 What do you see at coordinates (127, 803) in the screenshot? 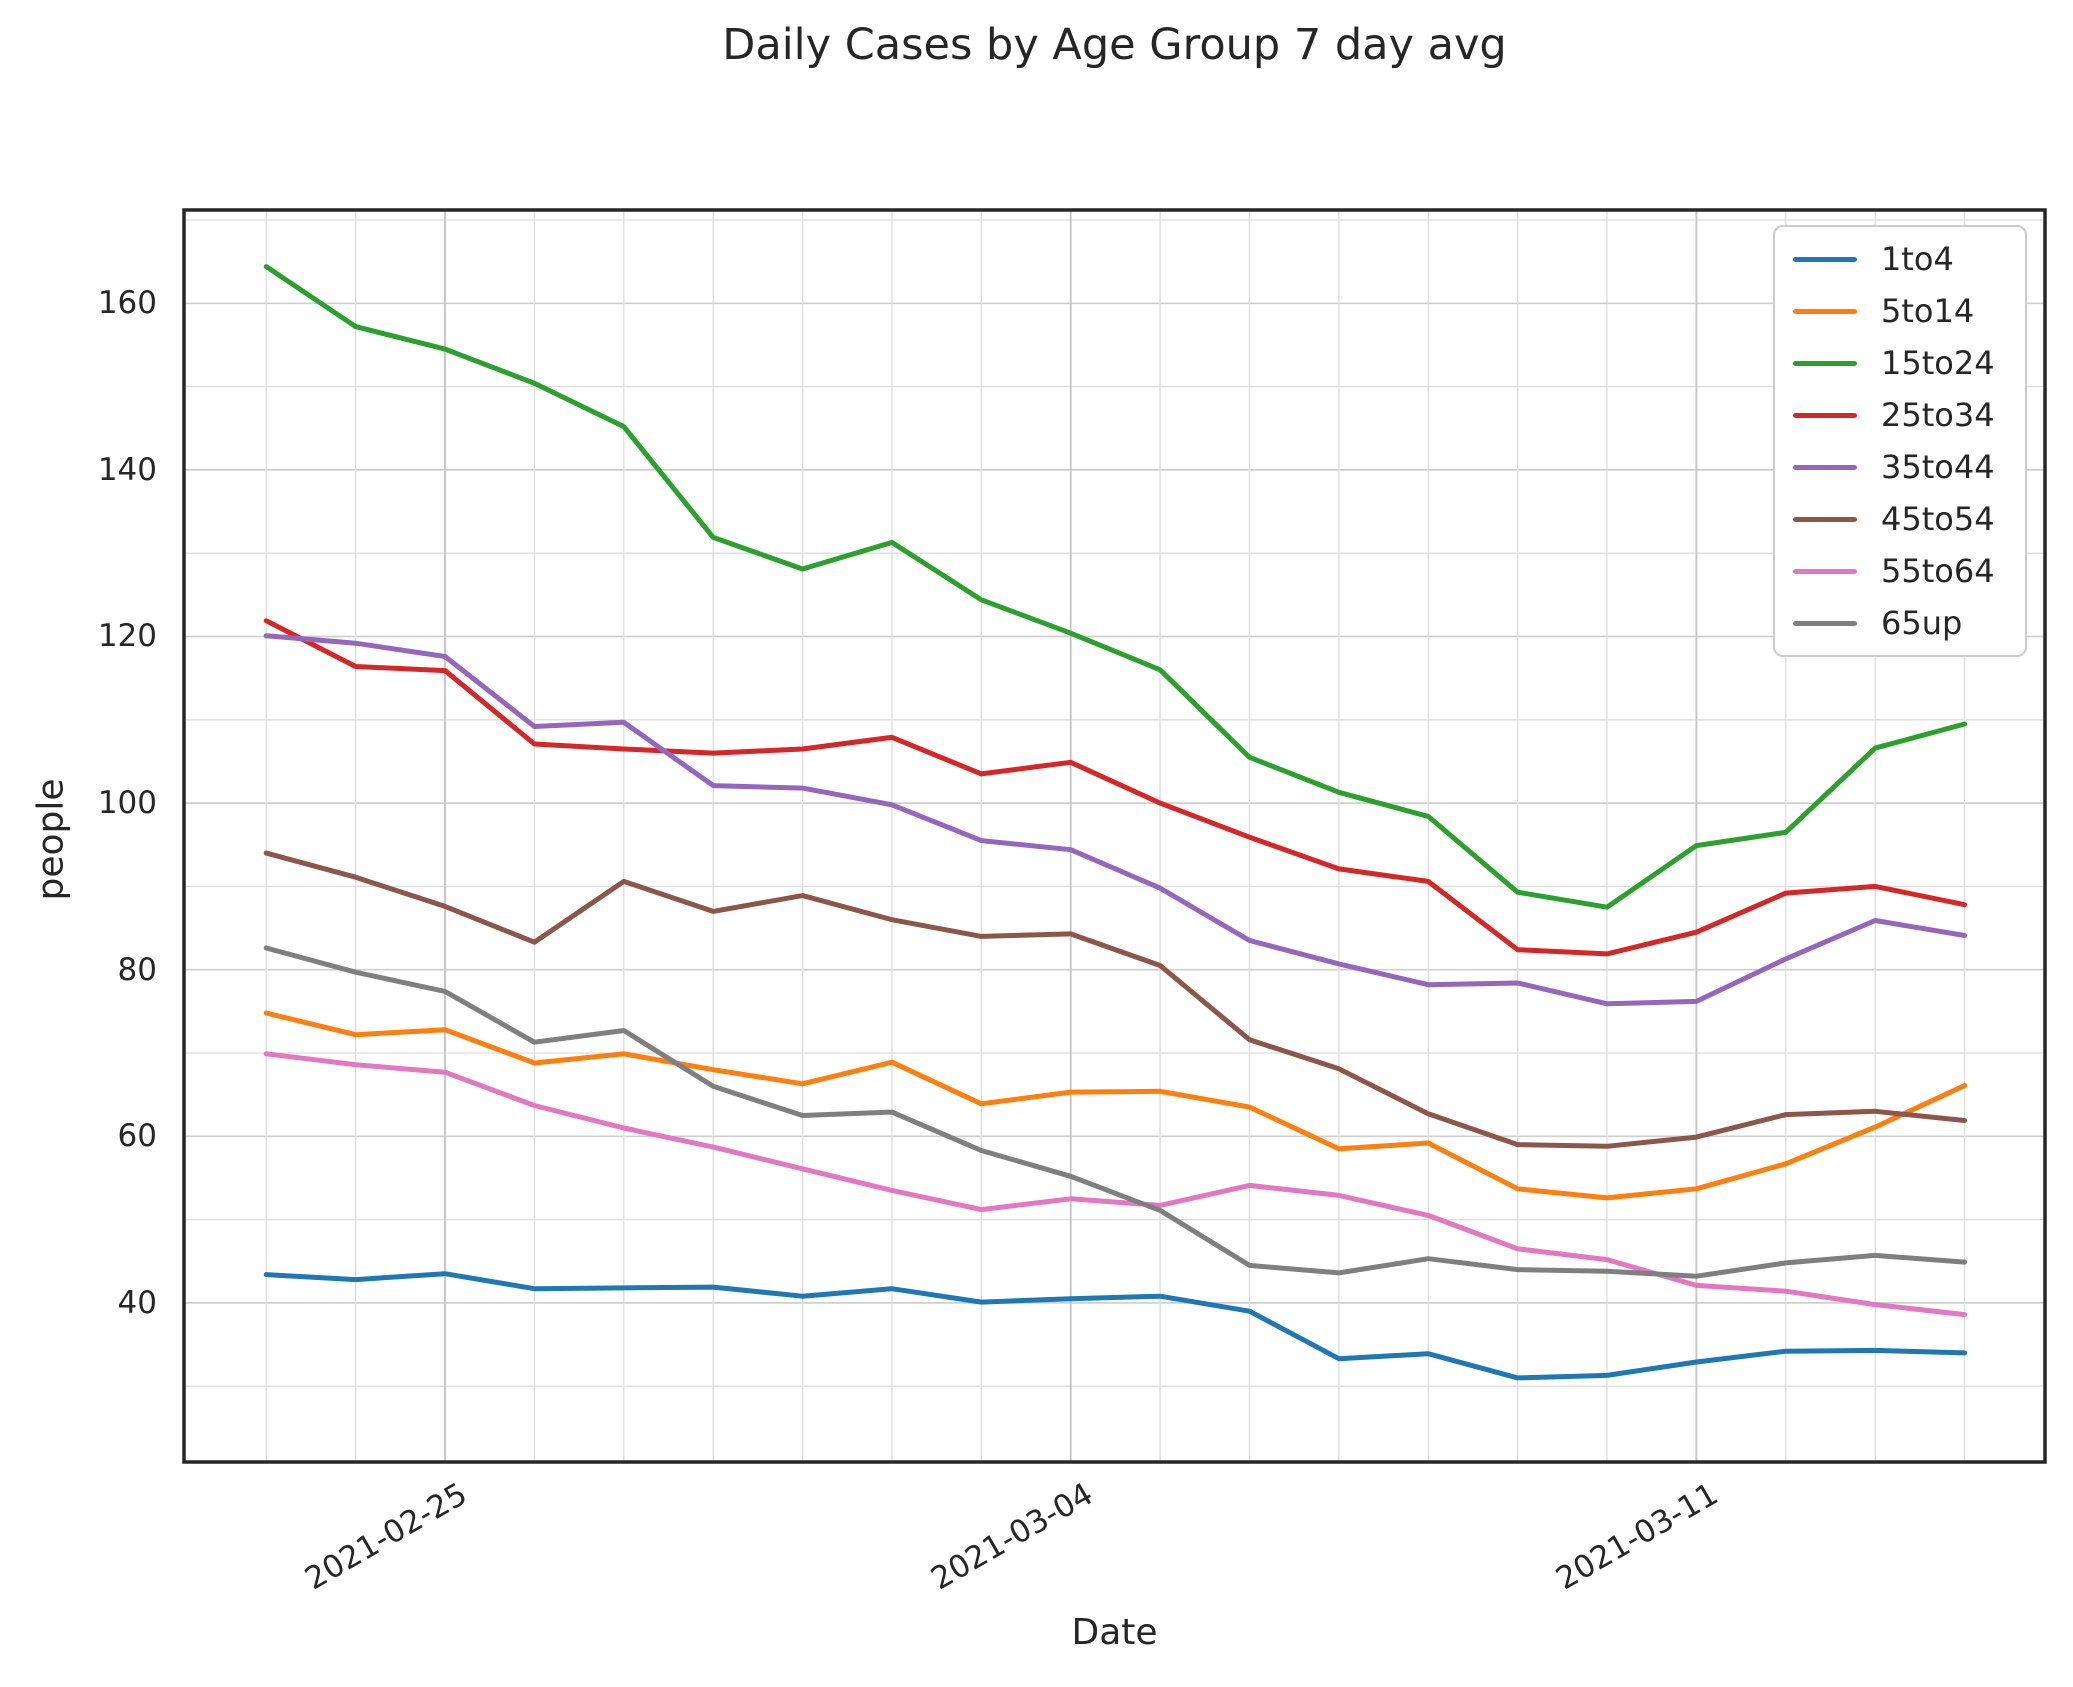
I see `y-tick-label: 100` at bounding box center [127, 803].